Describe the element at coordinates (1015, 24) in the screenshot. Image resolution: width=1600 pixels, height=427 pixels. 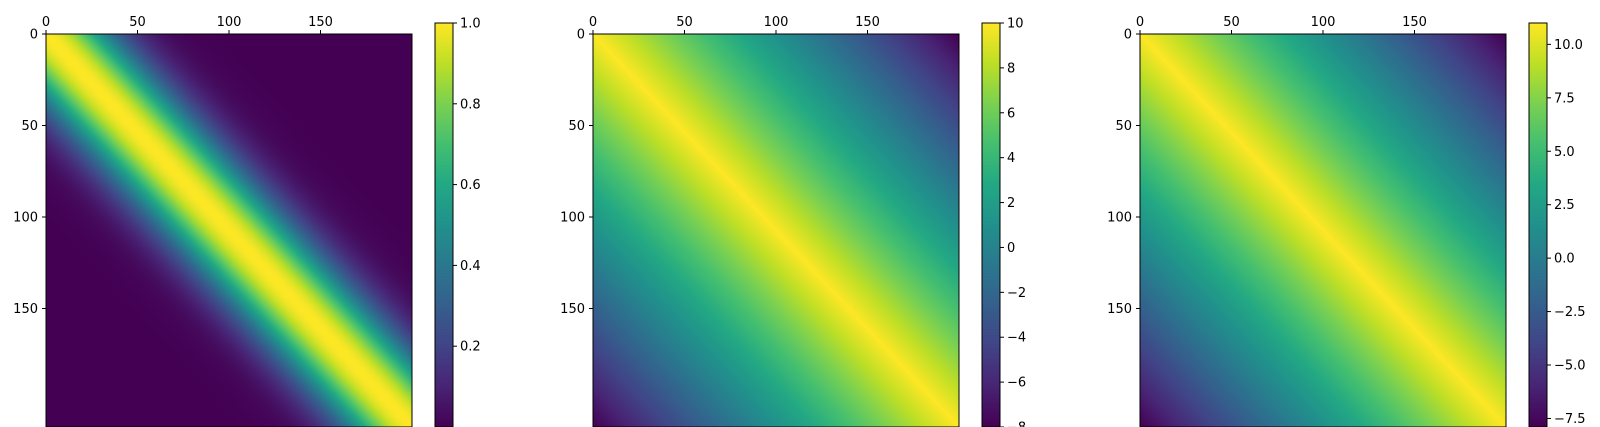
I see `colorbar-tick-label: 10` at that location.